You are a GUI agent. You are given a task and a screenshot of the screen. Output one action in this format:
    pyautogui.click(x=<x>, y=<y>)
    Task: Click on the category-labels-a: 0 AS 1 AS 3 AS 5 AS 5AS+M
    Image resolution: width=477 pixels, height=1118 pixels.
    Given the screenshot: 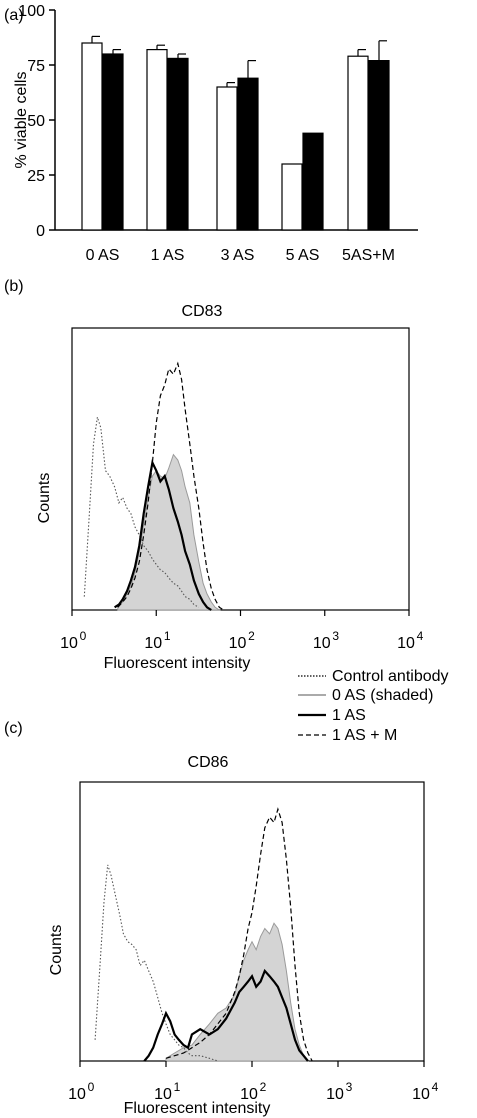 What is the action you would take?
    pyautogui.click(x=240, y=255)
    